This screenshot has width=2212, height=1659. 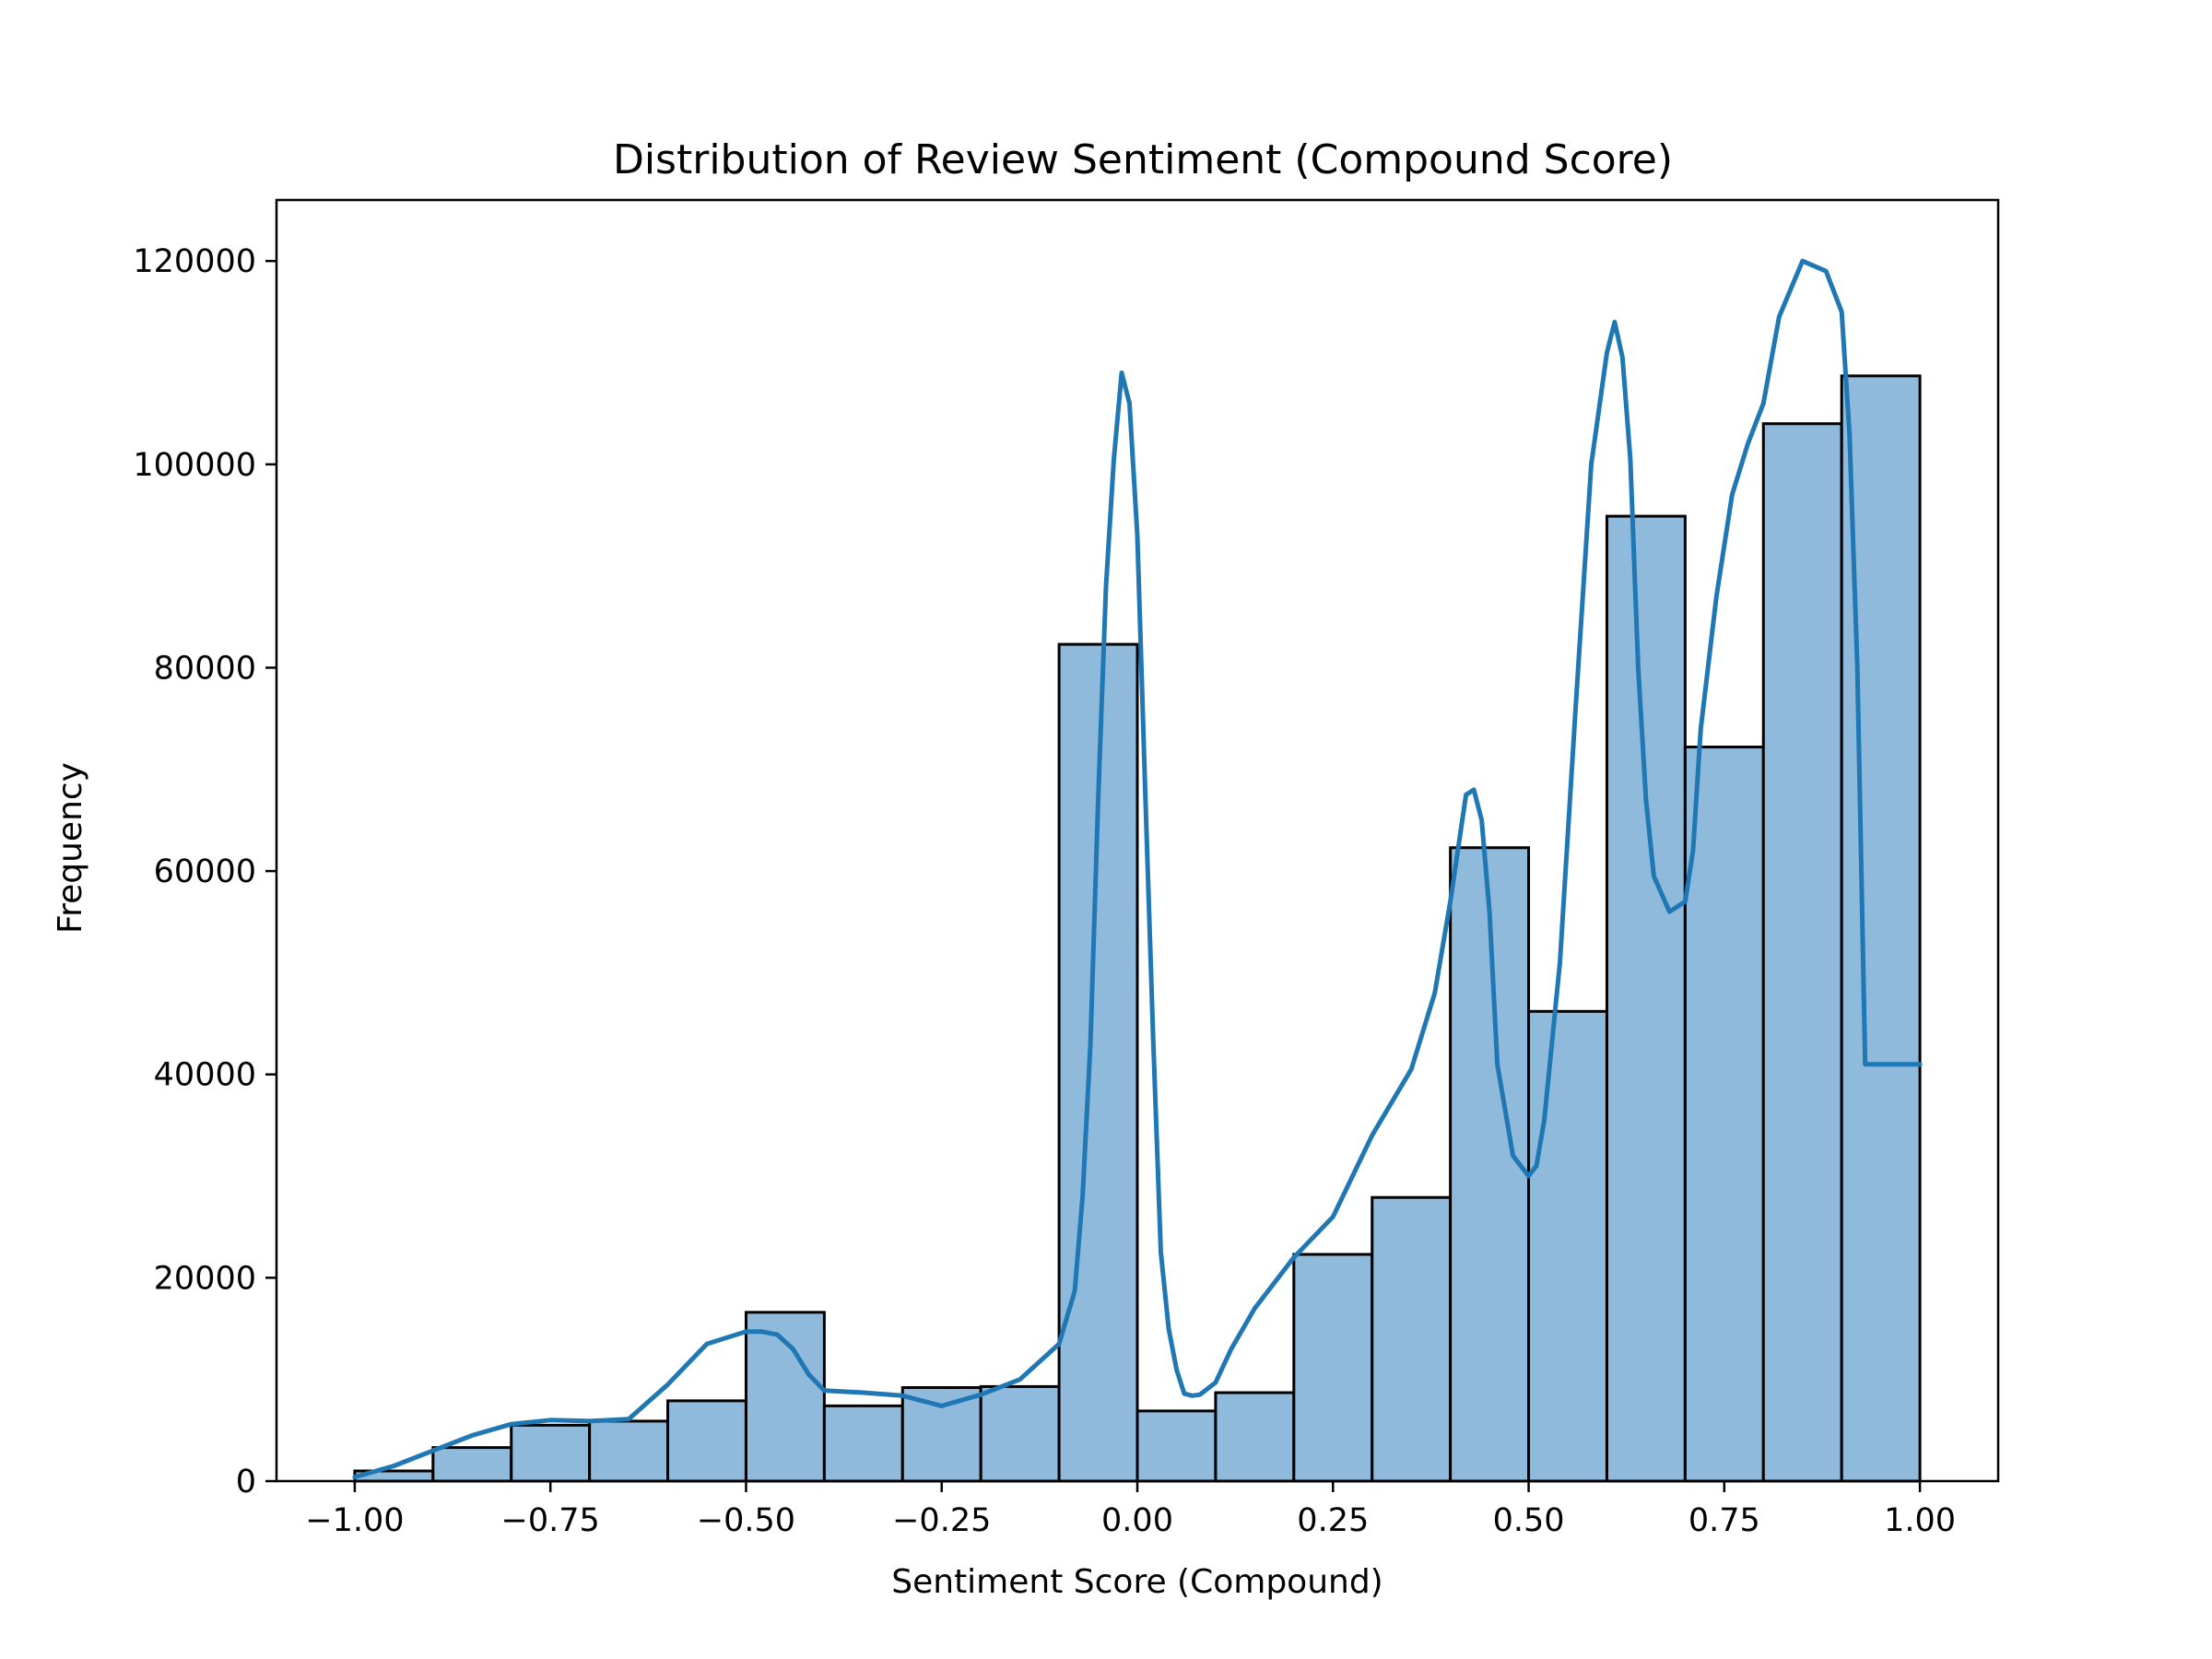 I want to click on y-axis-ticks: 0 20000 40000 60000 80000 100000 120000, so click(x=204, y=871).